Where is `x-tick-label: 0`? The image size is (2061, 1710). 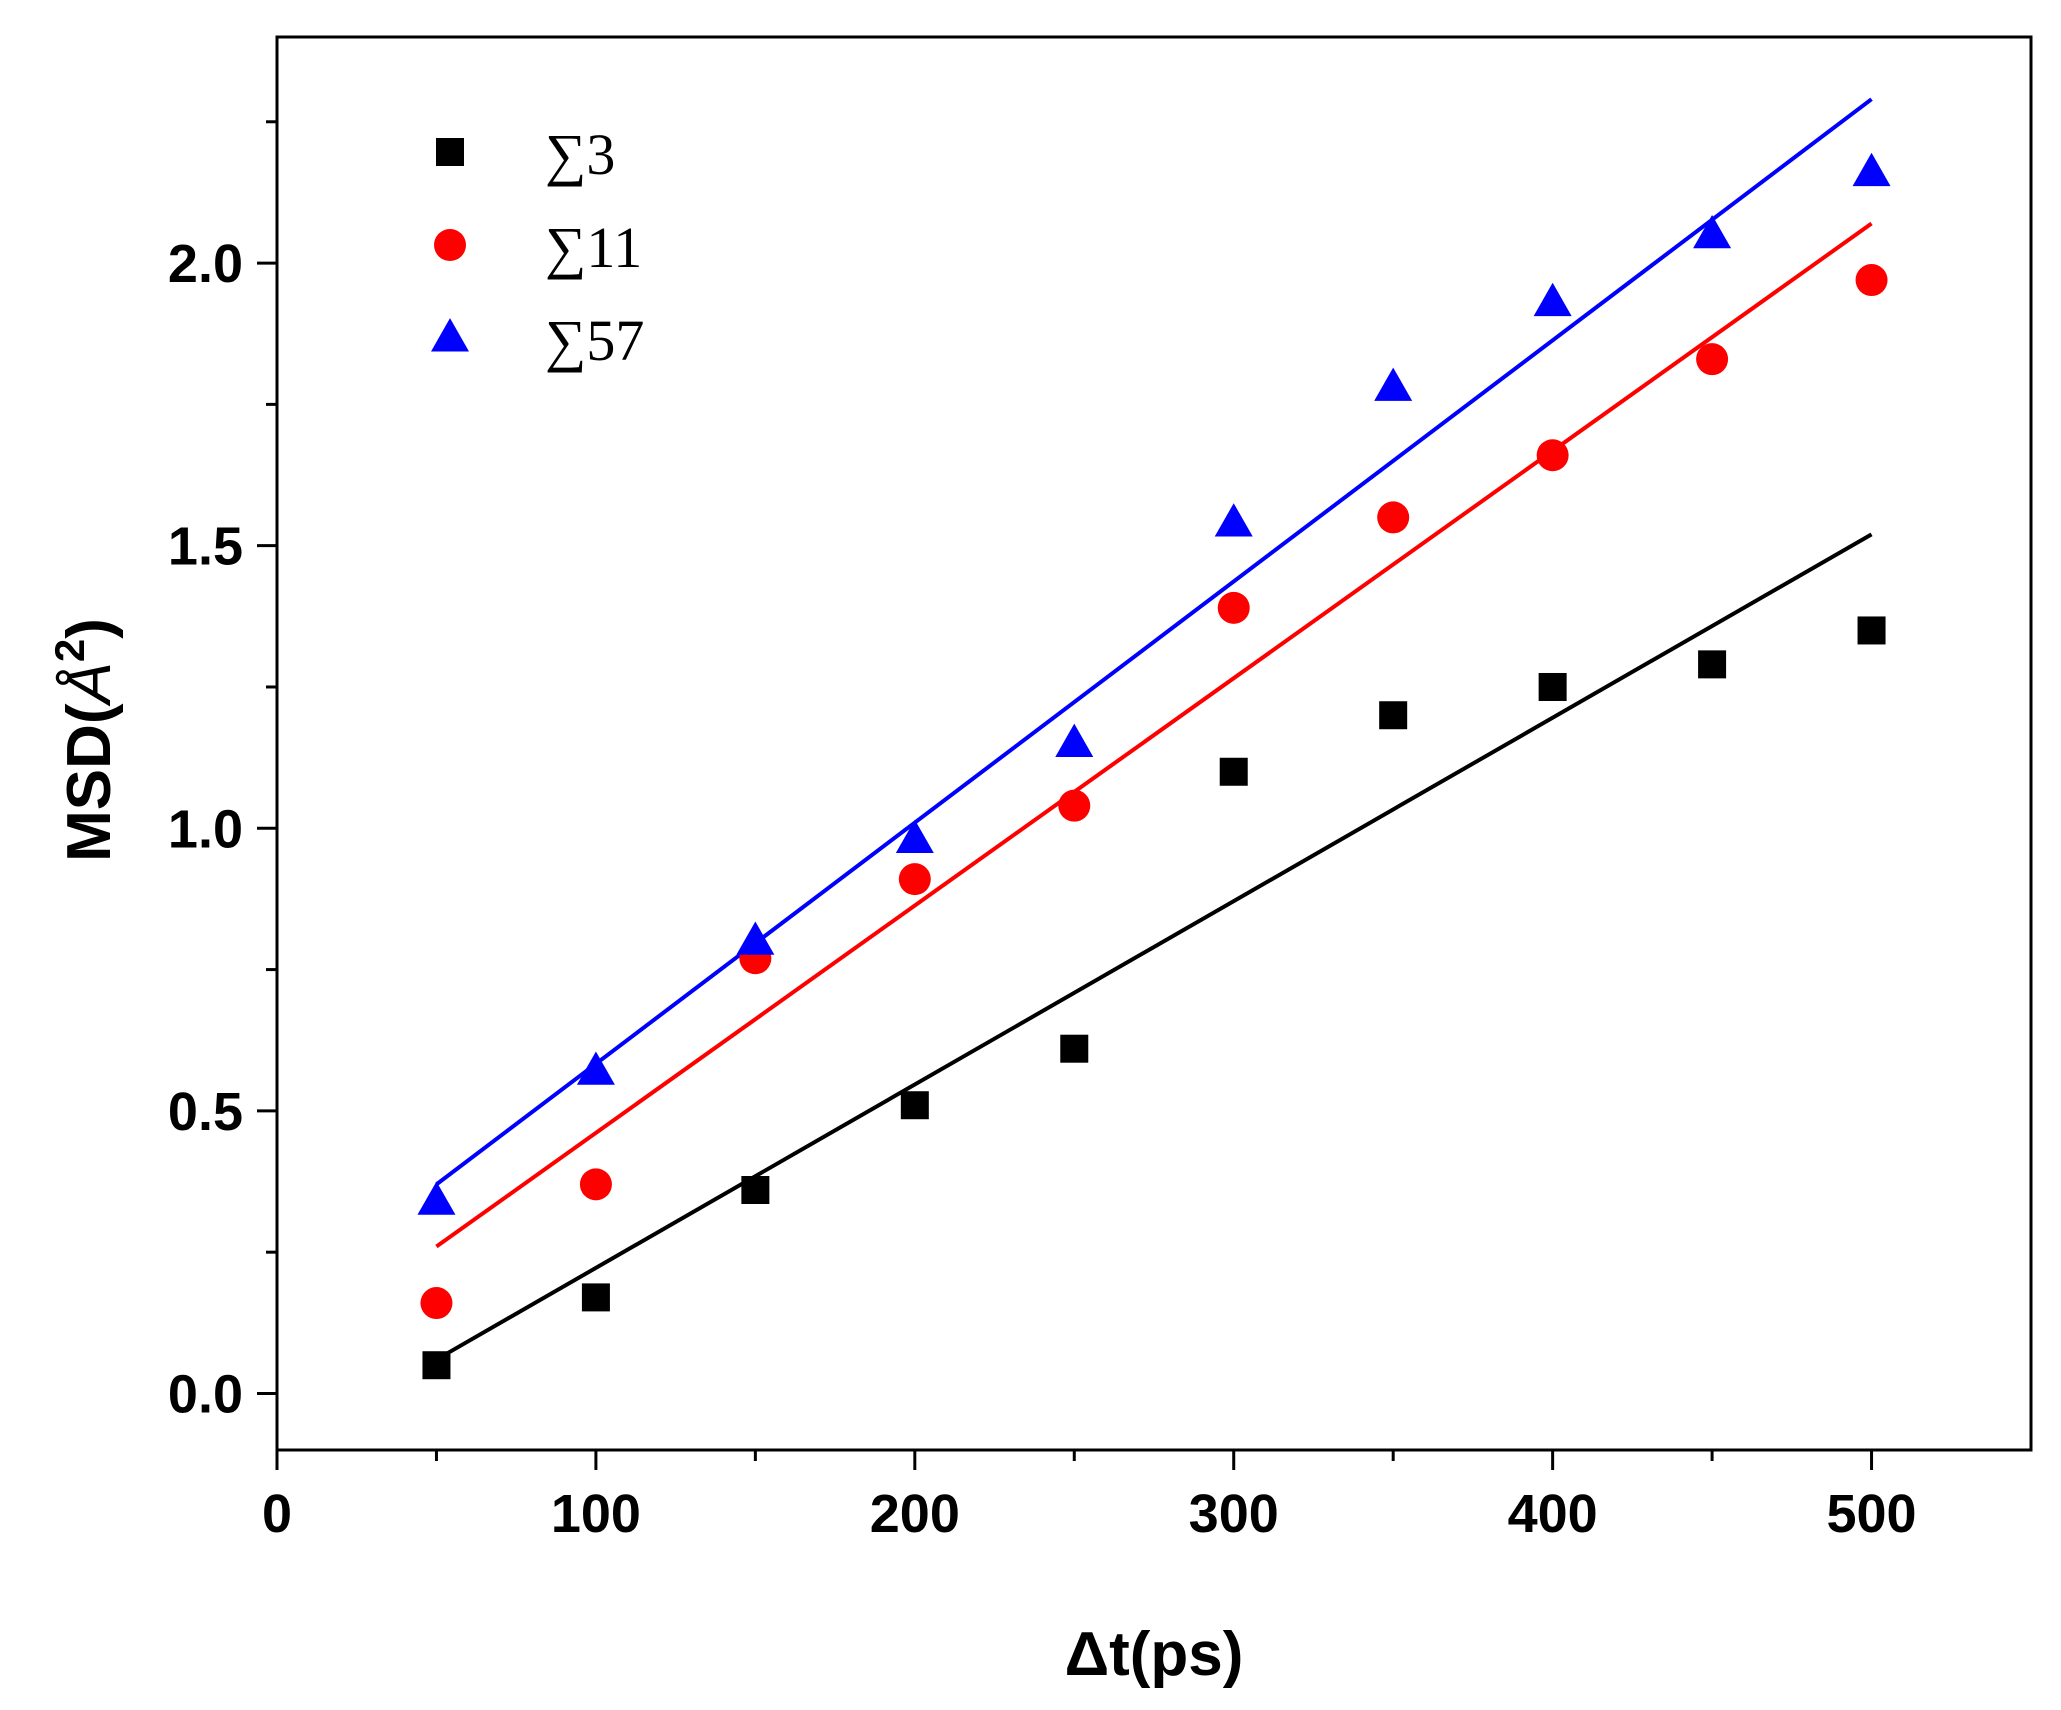
x-tick-label: 0 is located at coordinates (277, 1514).